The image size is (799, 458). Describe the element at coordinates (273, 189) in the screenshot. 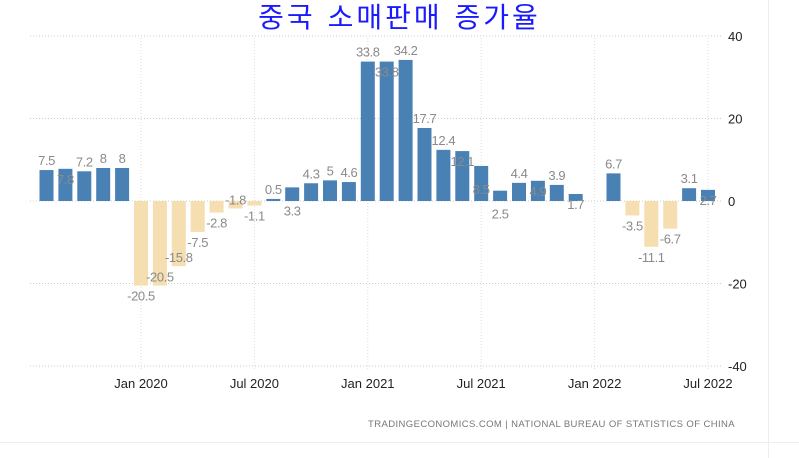

I see `data-label: 0.5` at that location.